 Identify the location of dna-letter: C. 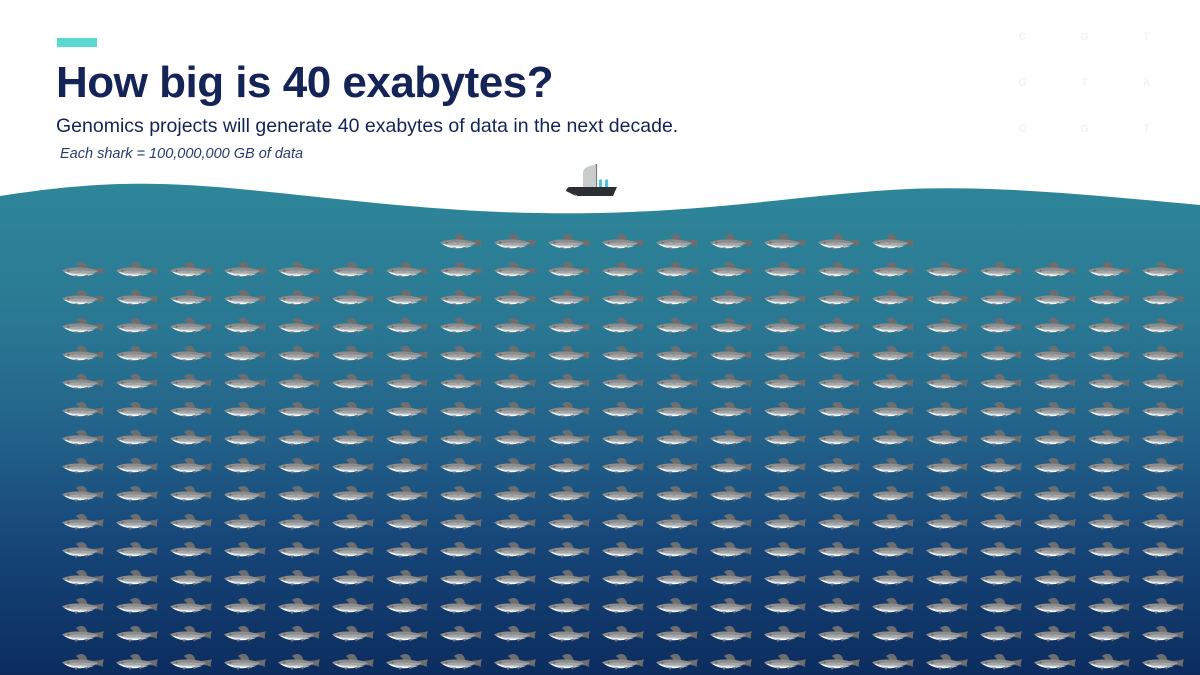
(1023, 37).